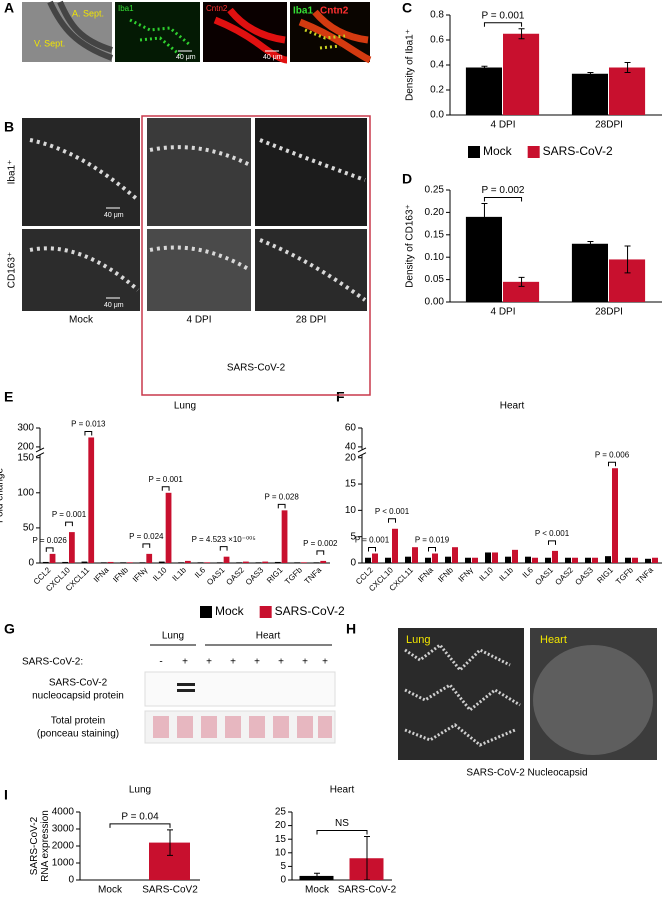 Image resolution: width=670 pixels, height=900 pixels. What do you see at coordinates (140, 816) in the screenshot?
I see `significance-label: P = 0.04` at bounding box center [140, 816].